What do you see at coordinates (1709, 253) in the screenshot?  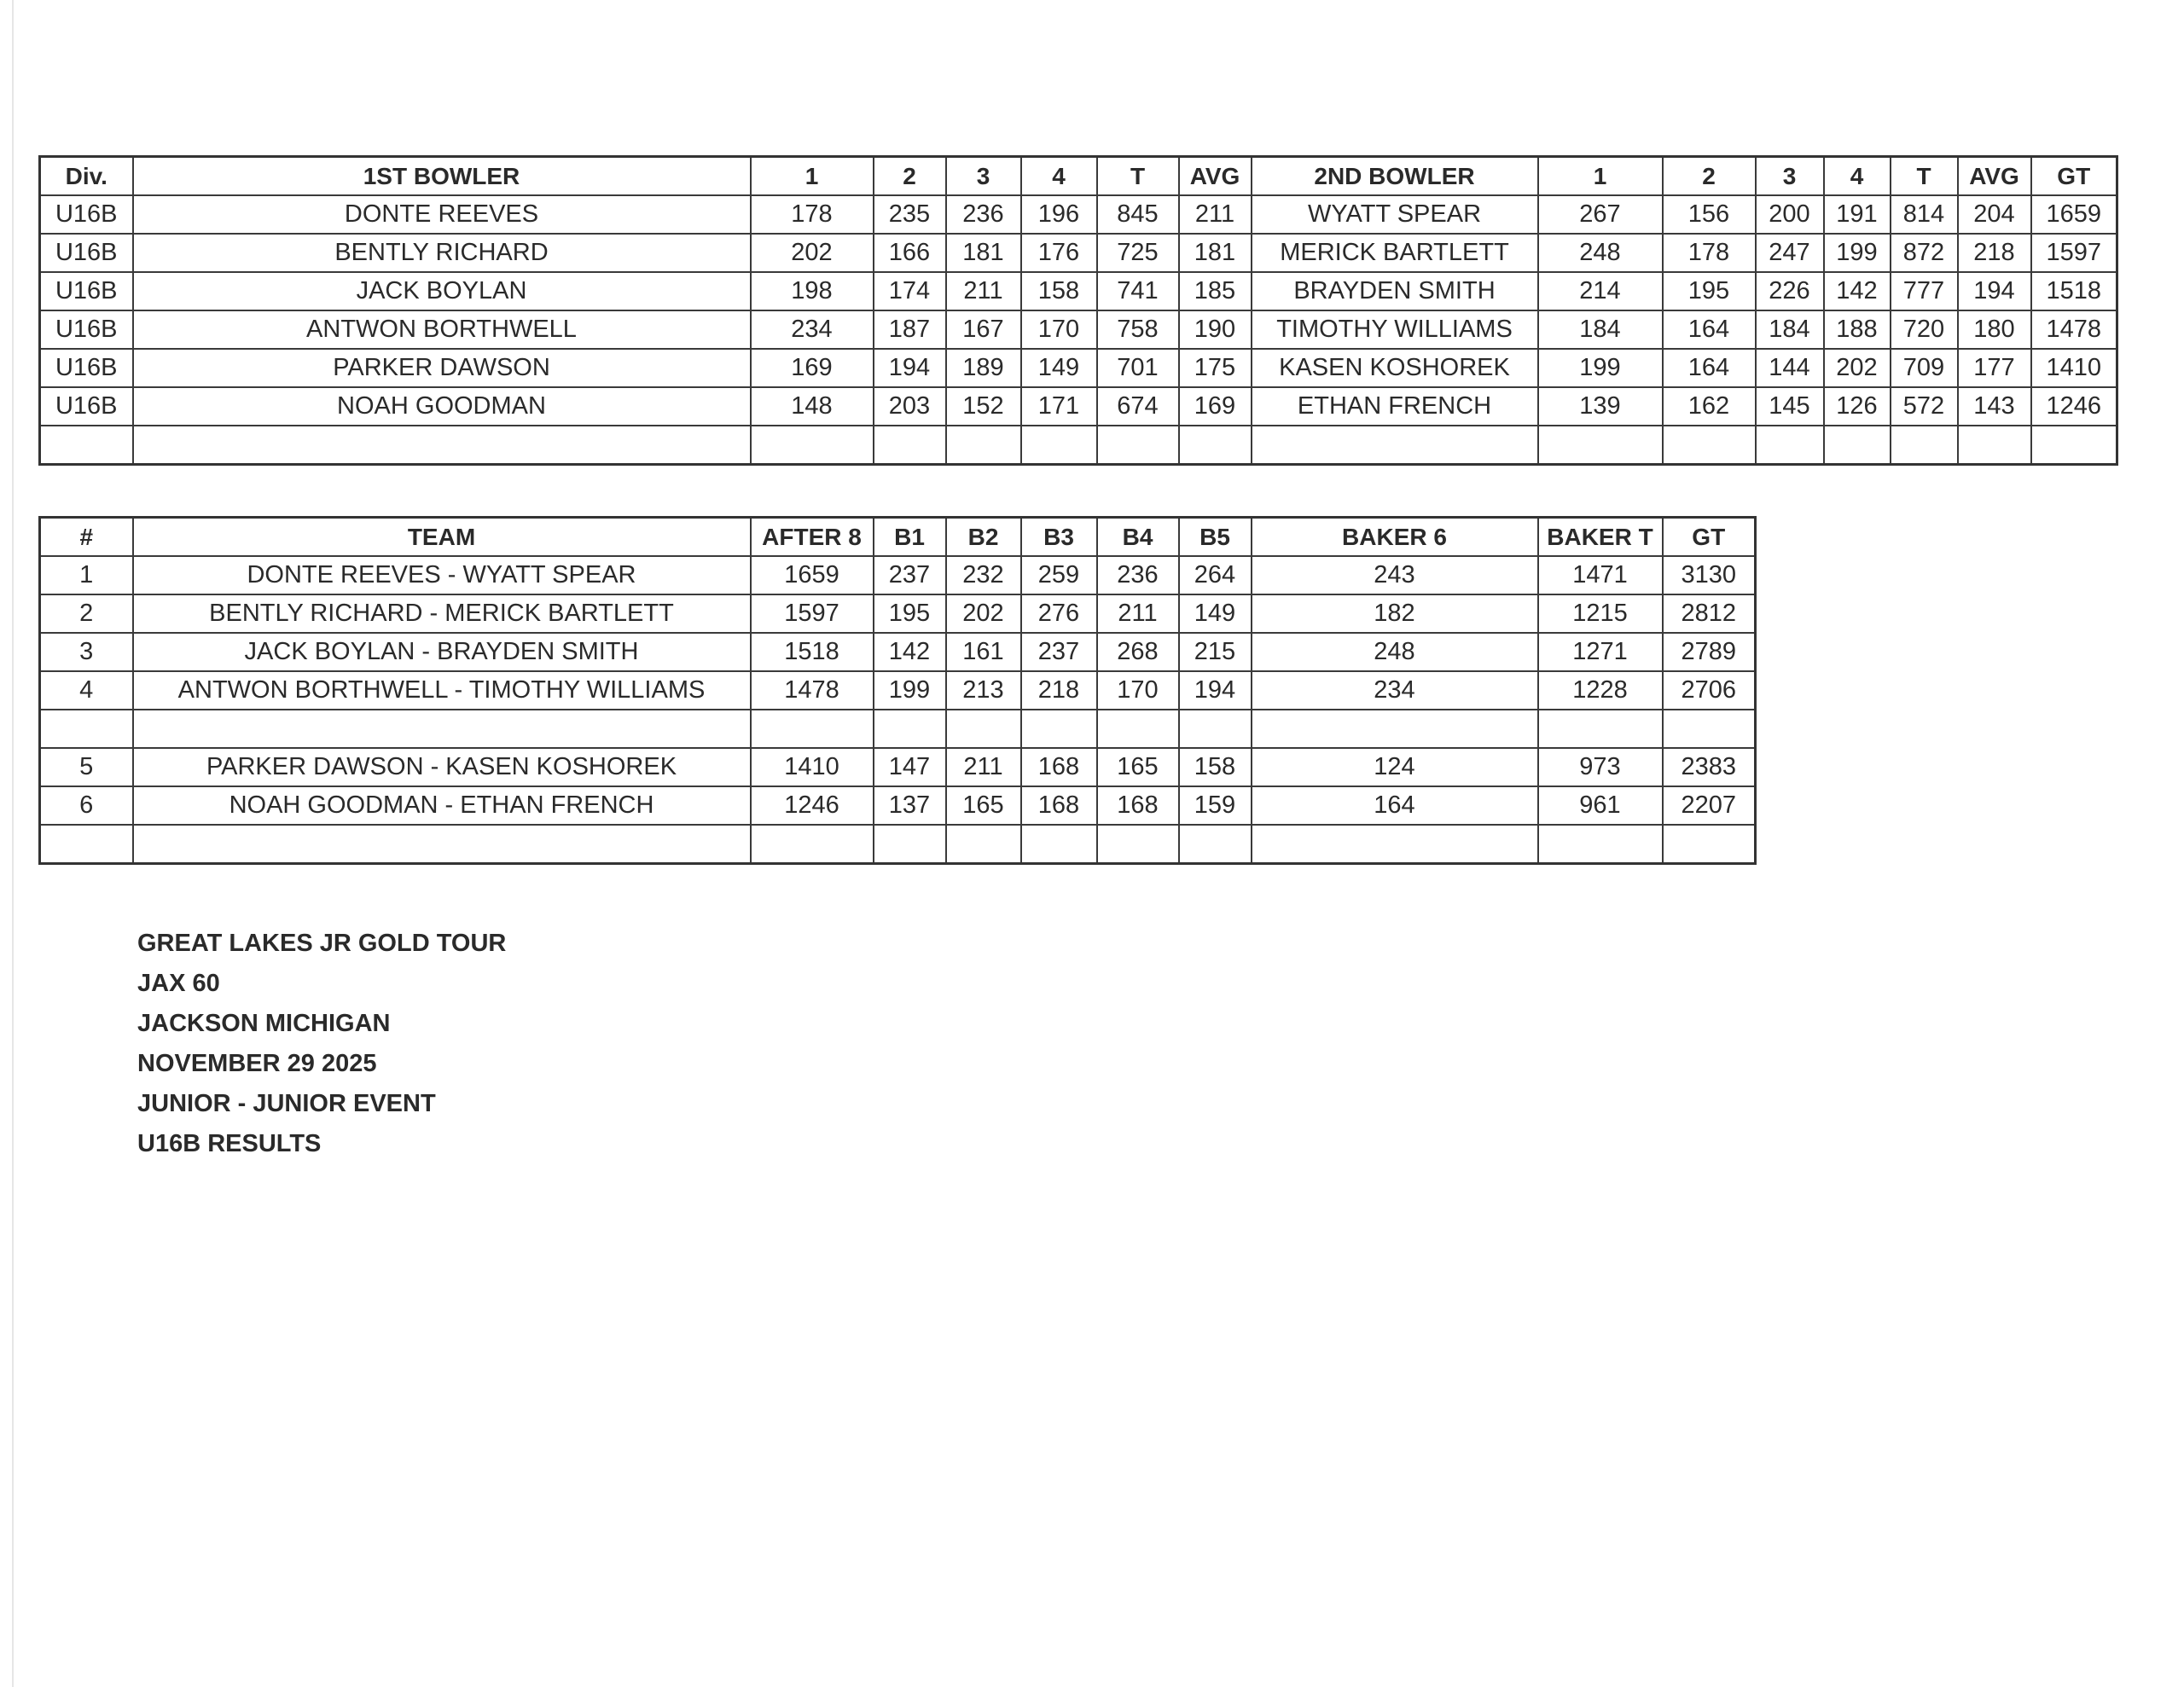 I see `table-cell: 178` at bounding box center [1709, 253].